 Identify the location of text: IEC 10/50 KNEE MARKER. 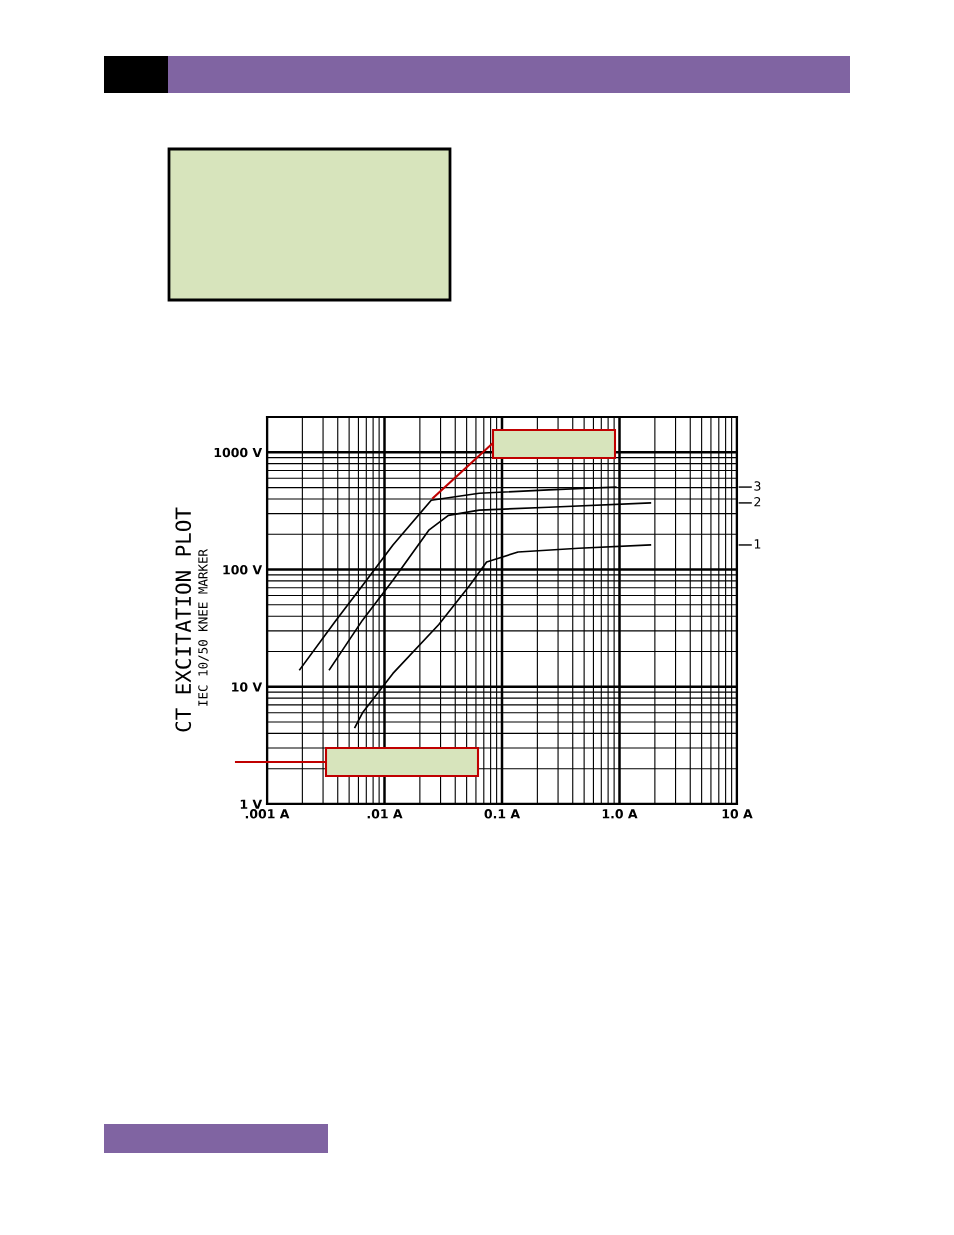
(203, 627).